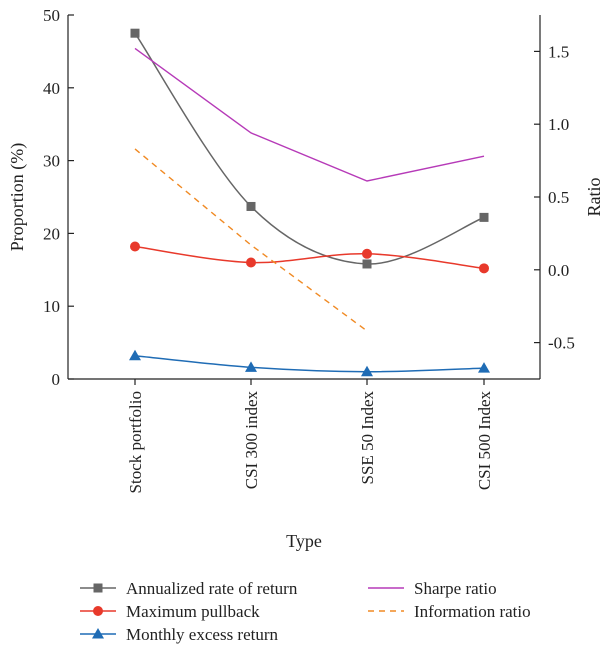  What do you see at coordinates (193, 611) in the screenshot?
I see `legend-label: Maximum pullback` at bounding box center [193, 611].